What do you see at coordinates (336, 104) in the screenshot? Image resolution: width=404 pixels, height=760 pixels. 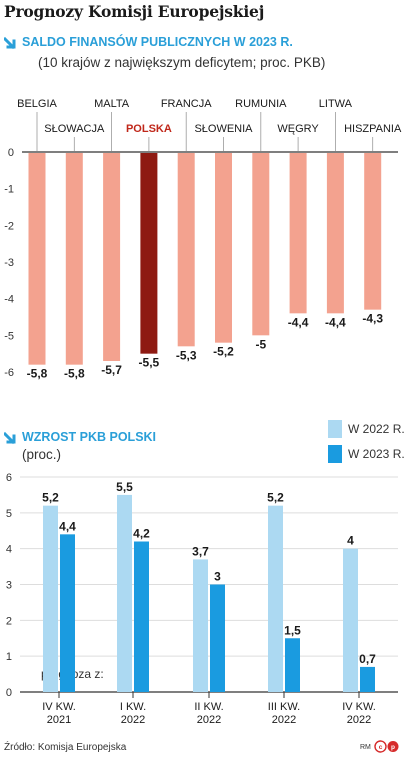 I see `category-label: LITWA` at bounding box center [336, 104].